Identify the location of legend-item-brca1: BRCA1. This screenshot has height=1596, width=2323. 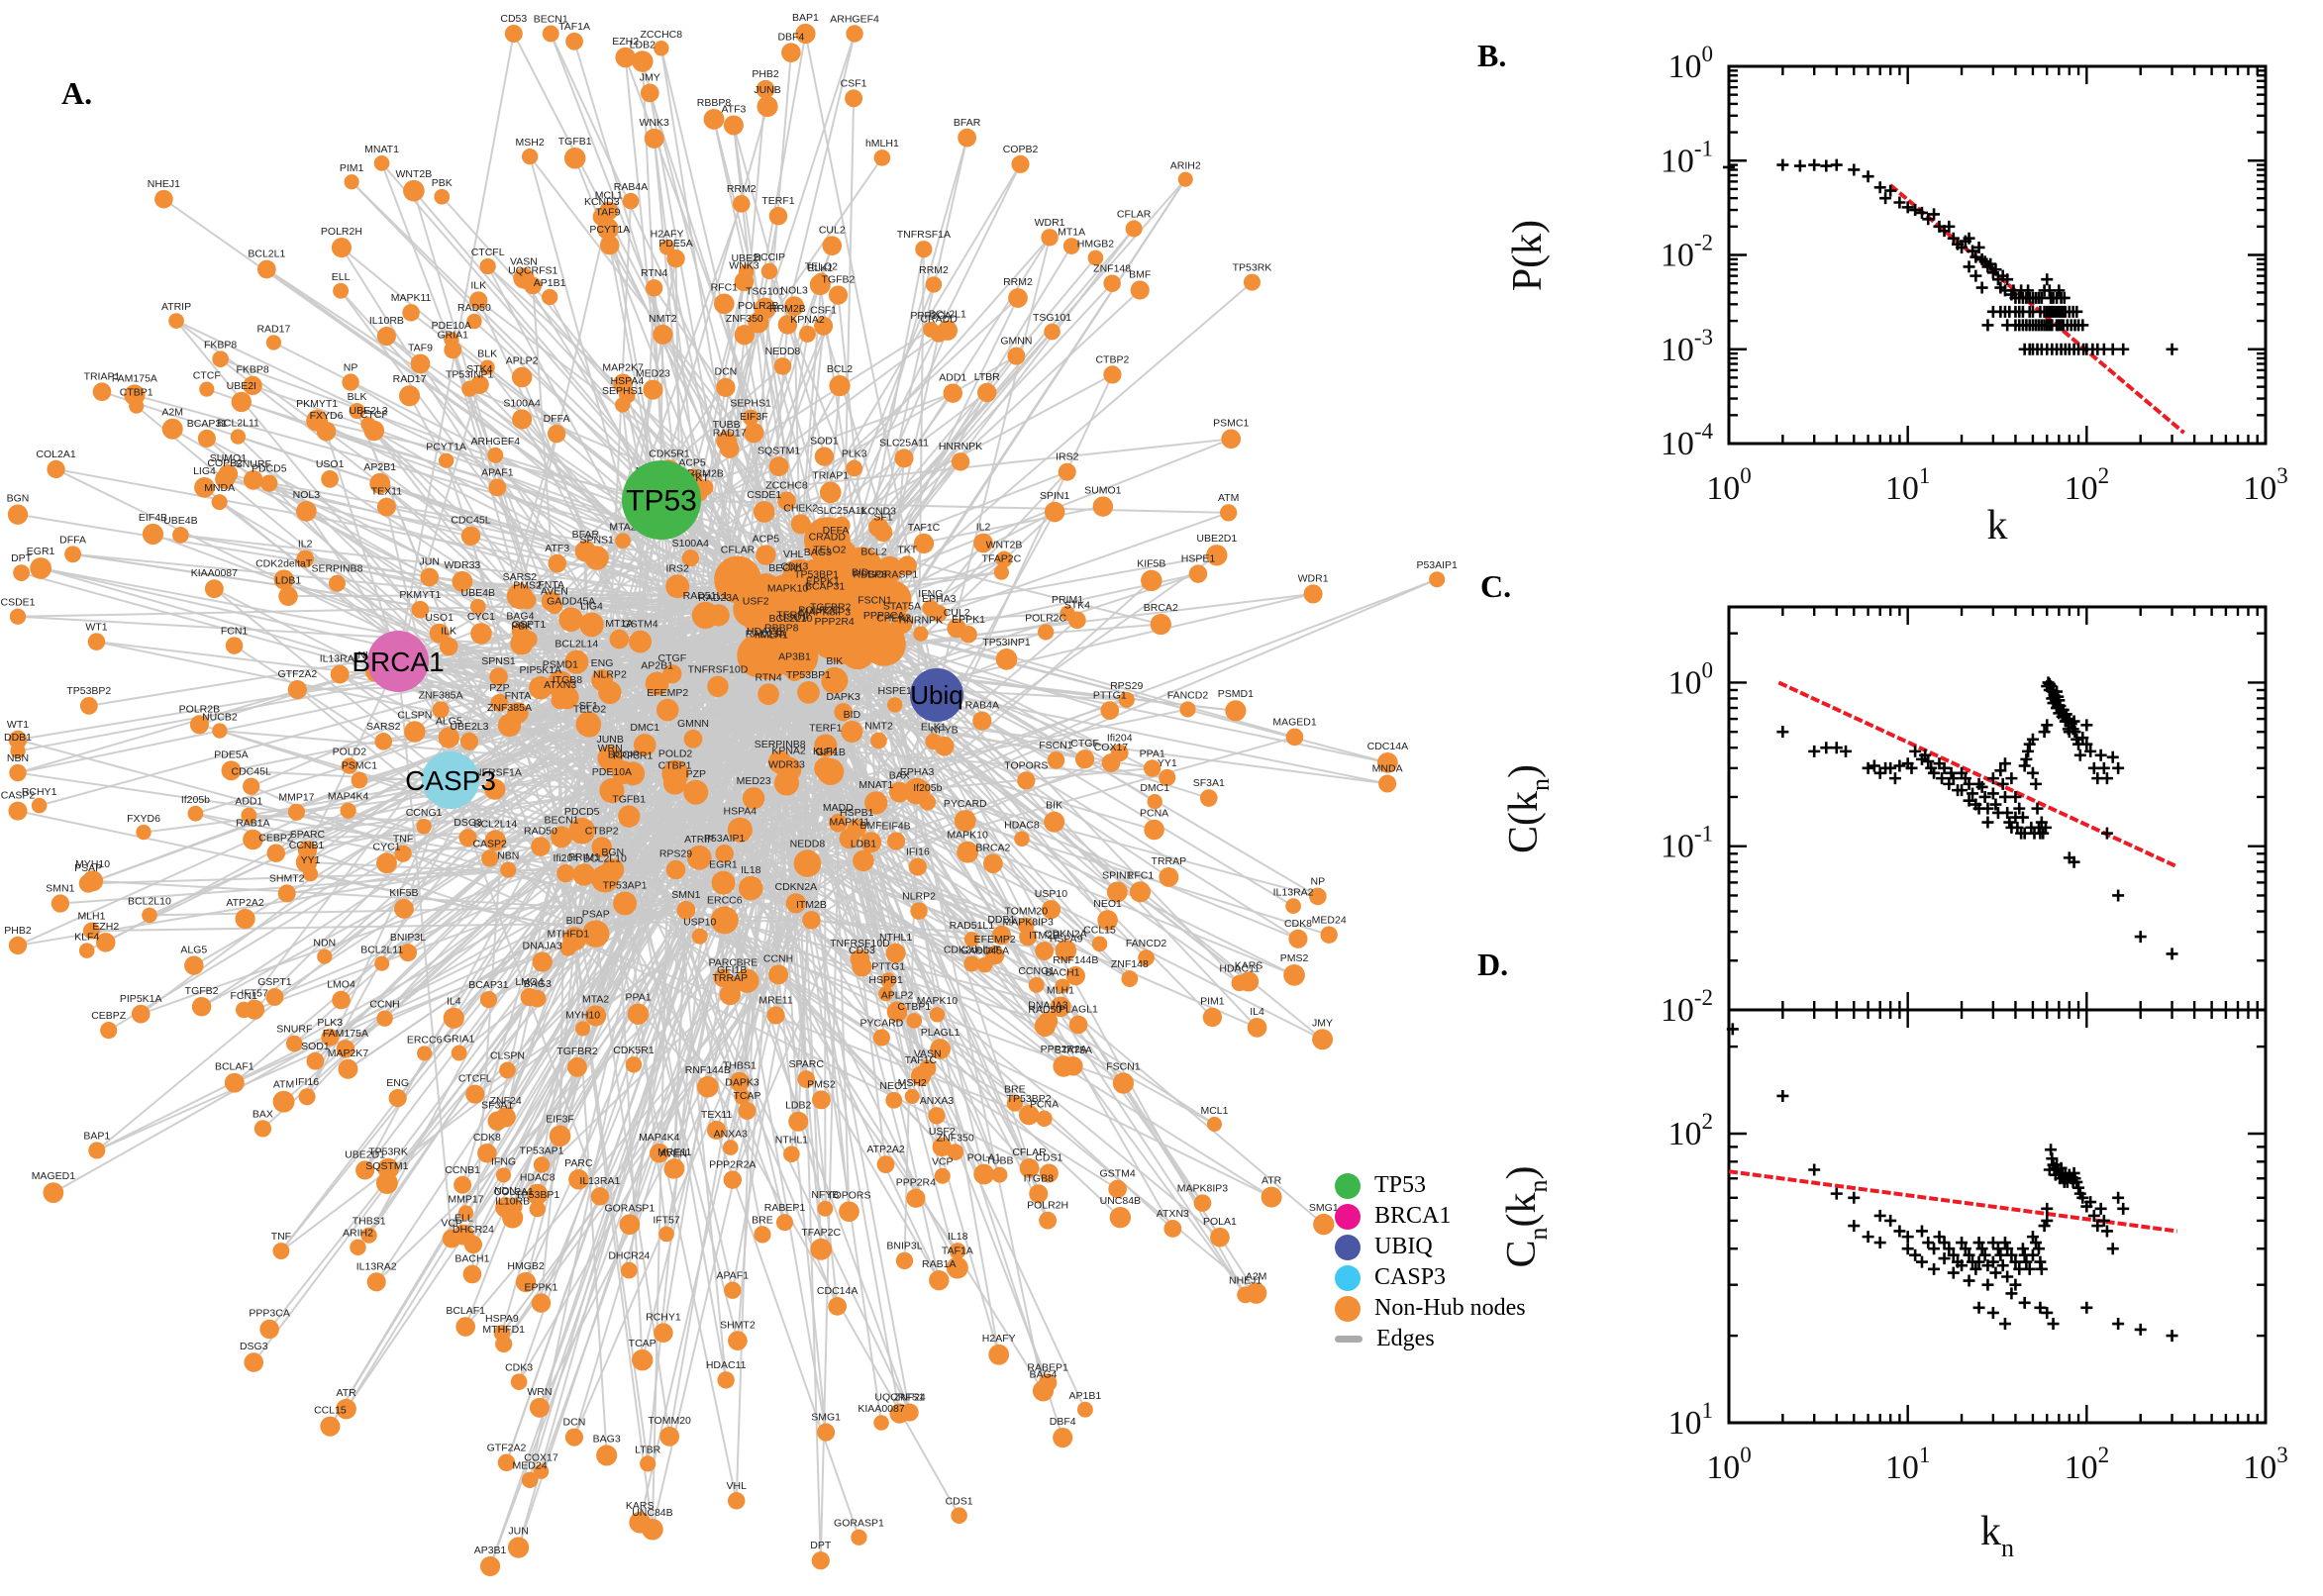
(1431, 1217).